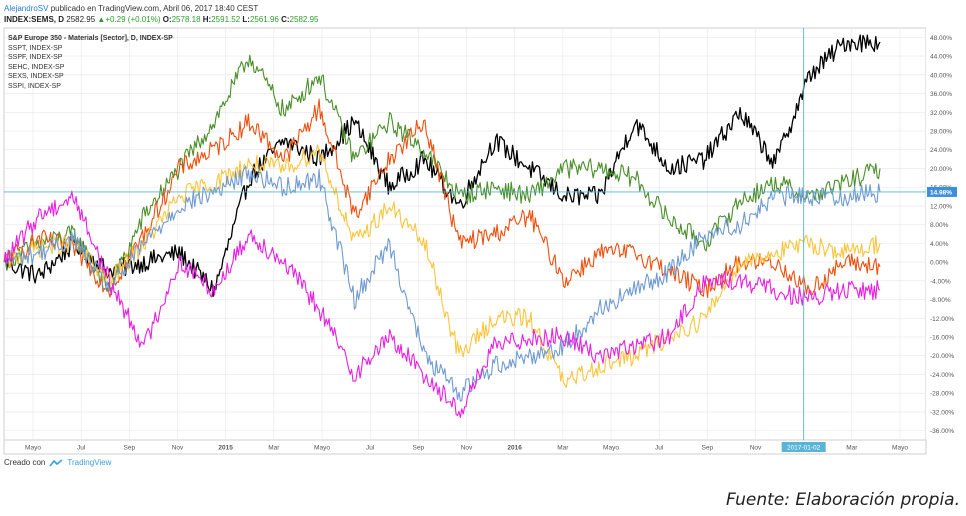  What do you see at coordinates (101, 19) in the screenshot?
I see `up-arrow-icon: ▲` at bounding box center [101, 19].